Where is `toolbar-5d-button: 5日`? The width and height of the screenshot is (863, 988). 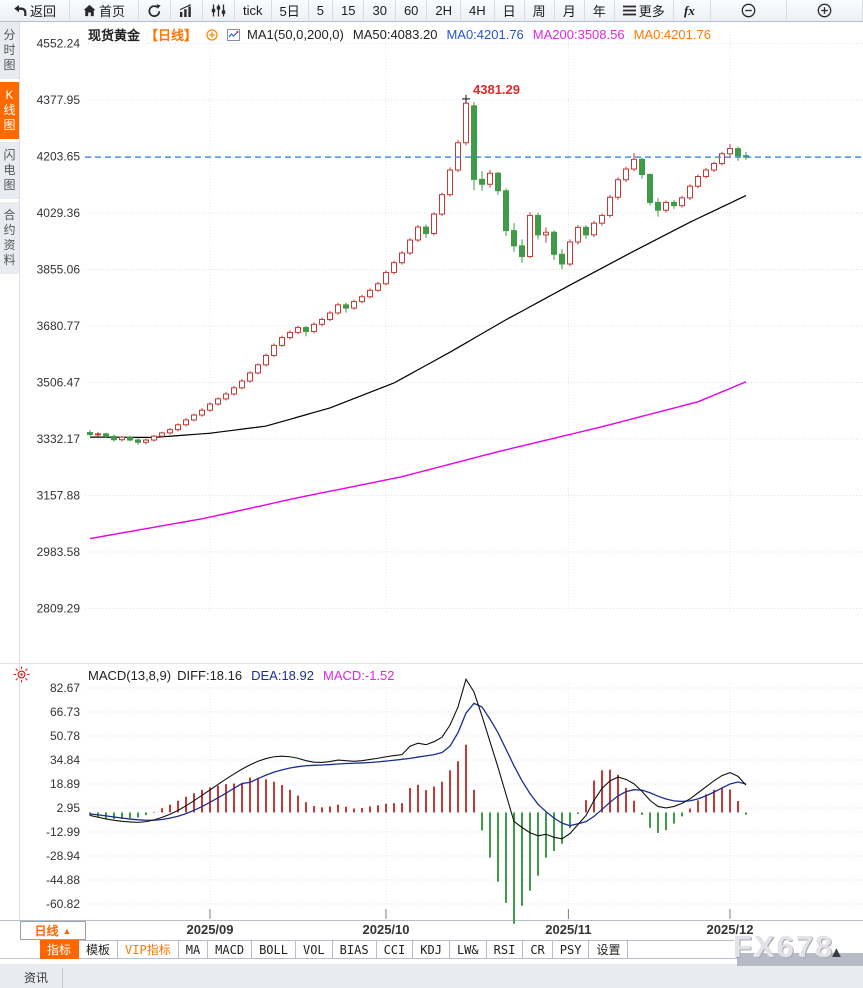 toolbar-5d-button: 5日 is located at coordinates (290, 10).